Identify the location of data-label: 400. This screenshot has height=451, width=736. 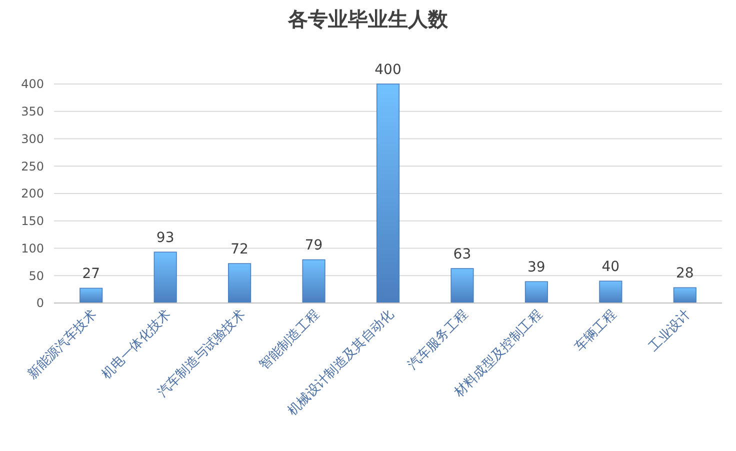
(388, 70).